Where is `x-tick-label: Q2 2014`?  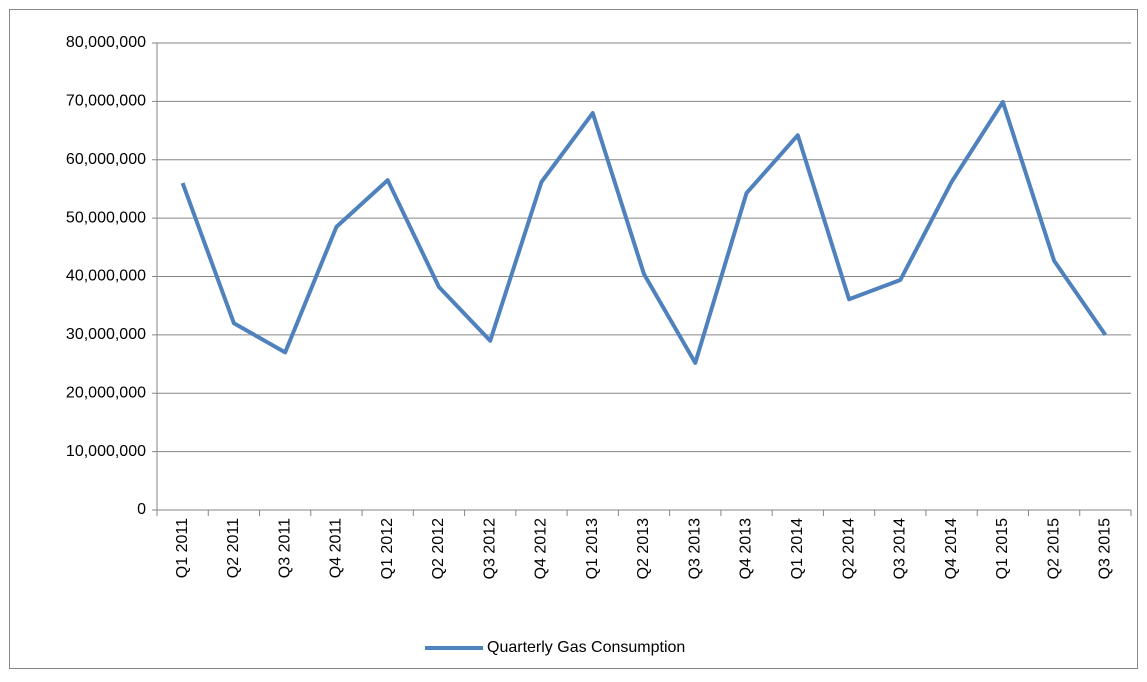
x-tick-label: Q2 2014 is located at coordinates (848, 548).